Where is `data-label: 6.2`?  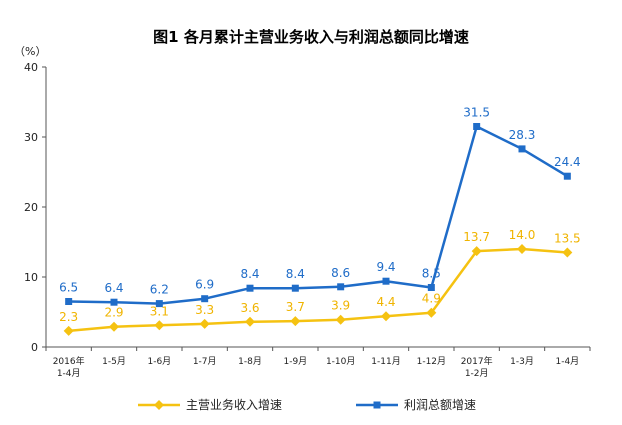
data-label: 6.2 is located at coordinates (159, 290).